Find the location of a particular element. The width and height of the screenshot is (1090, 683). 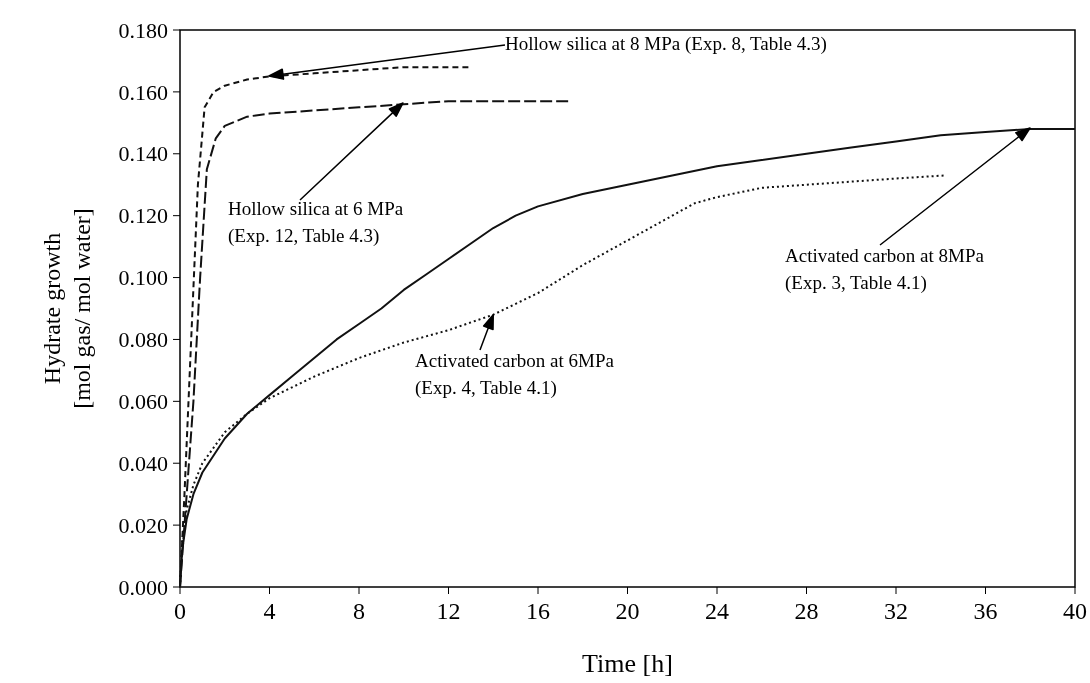

y-tick-label: 0.140 is located at coordinates (143, 154).